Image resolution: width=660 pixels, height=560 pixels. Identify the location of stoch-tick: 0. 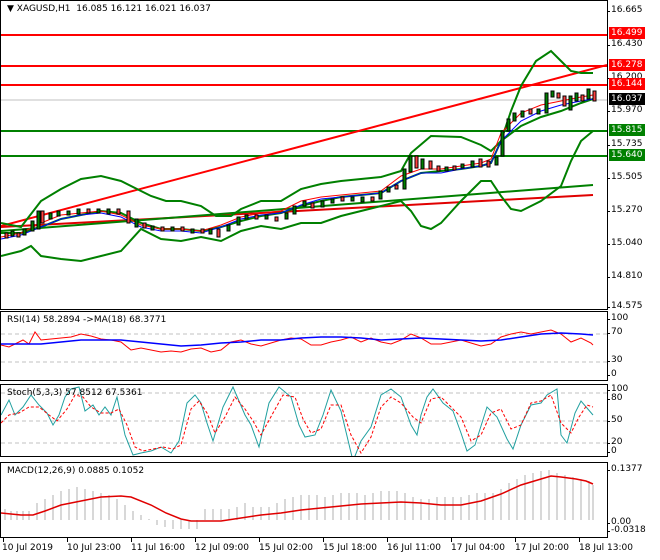
(612, 451).